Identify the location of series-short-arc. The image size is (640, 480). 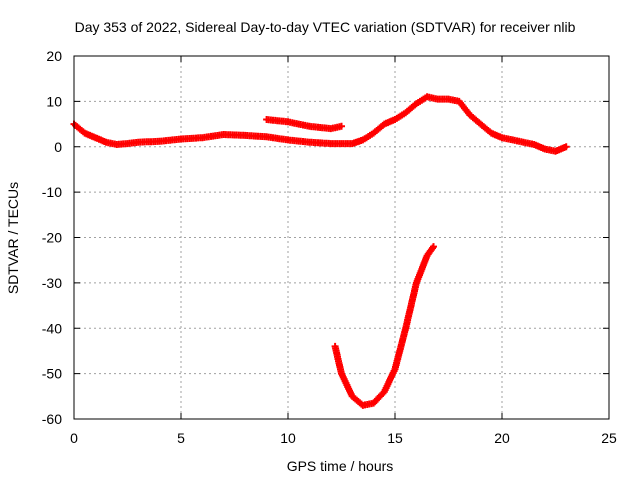
(304, 124).